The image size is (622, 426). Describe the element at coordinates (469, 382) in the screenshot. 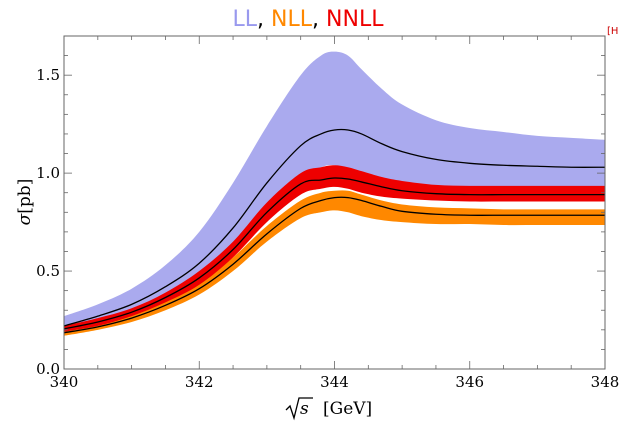

I see `x-tick-label: 346` at that location.